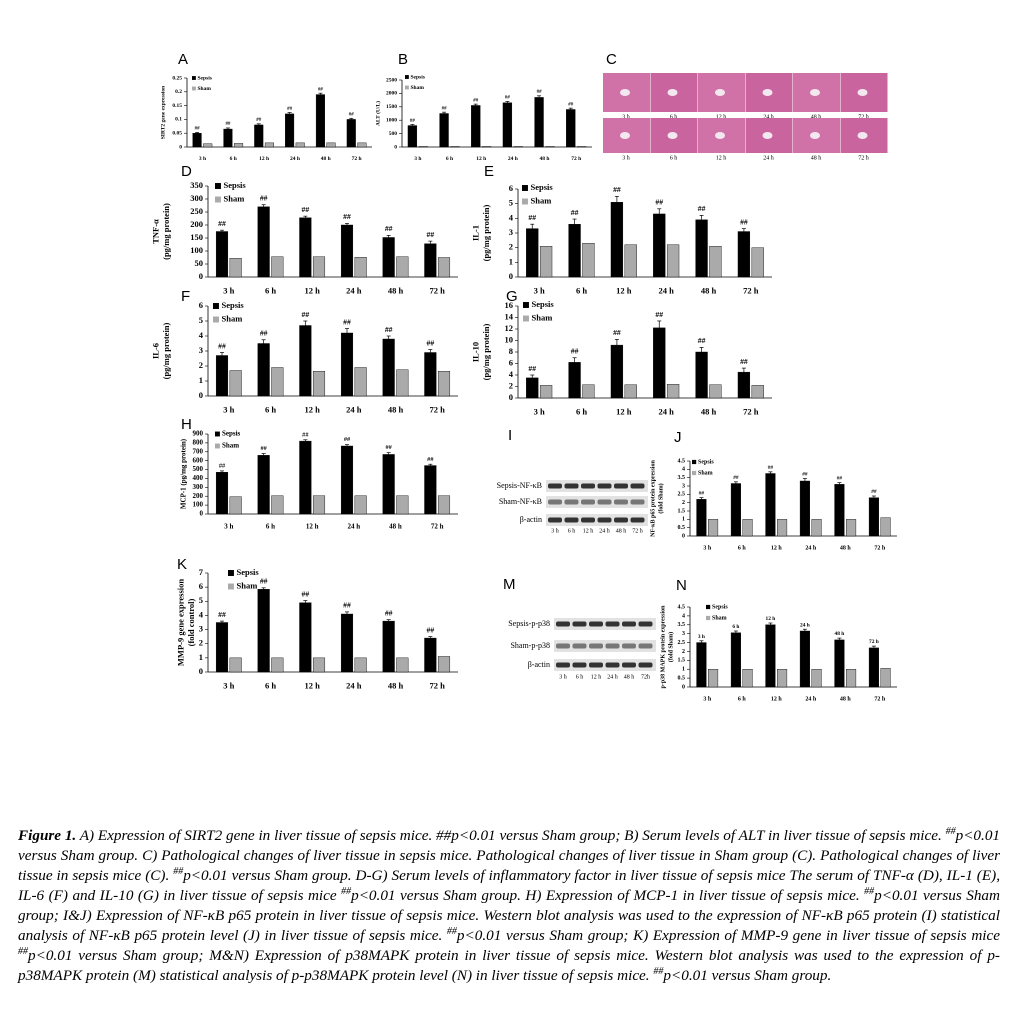 This screenshot has width=1011, height=1014. Describe the element at coordinates (747, 975) in the screenshot. I see `caption-text: p<0.01 versus Sham group.` at that location.